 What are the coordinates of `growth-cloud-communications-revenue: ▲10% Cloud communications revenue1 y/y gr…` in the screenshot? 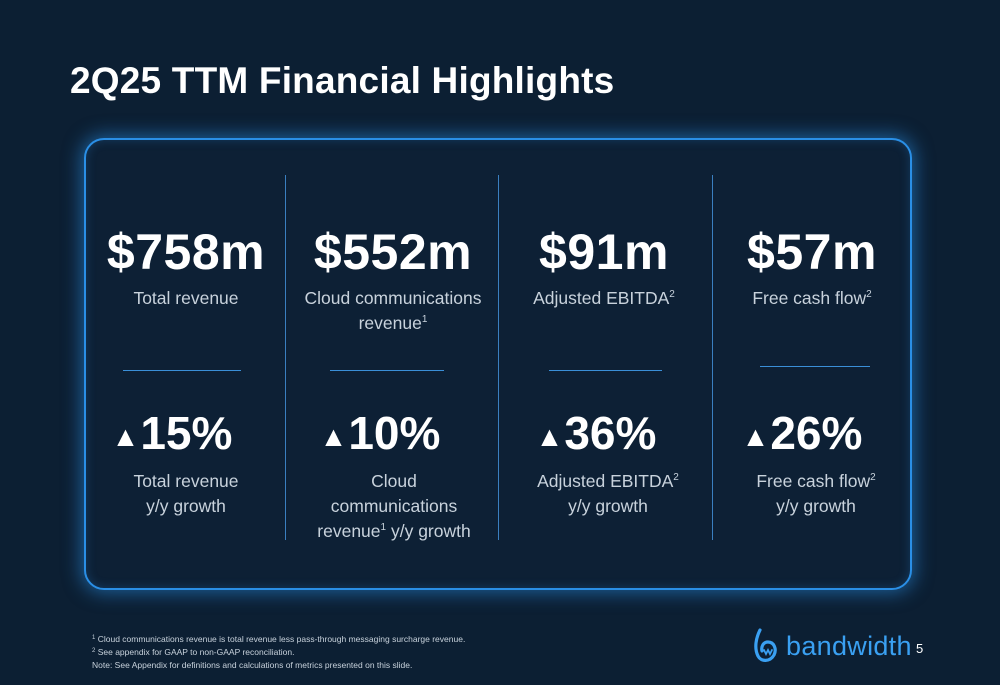 It's located at (380, 474).